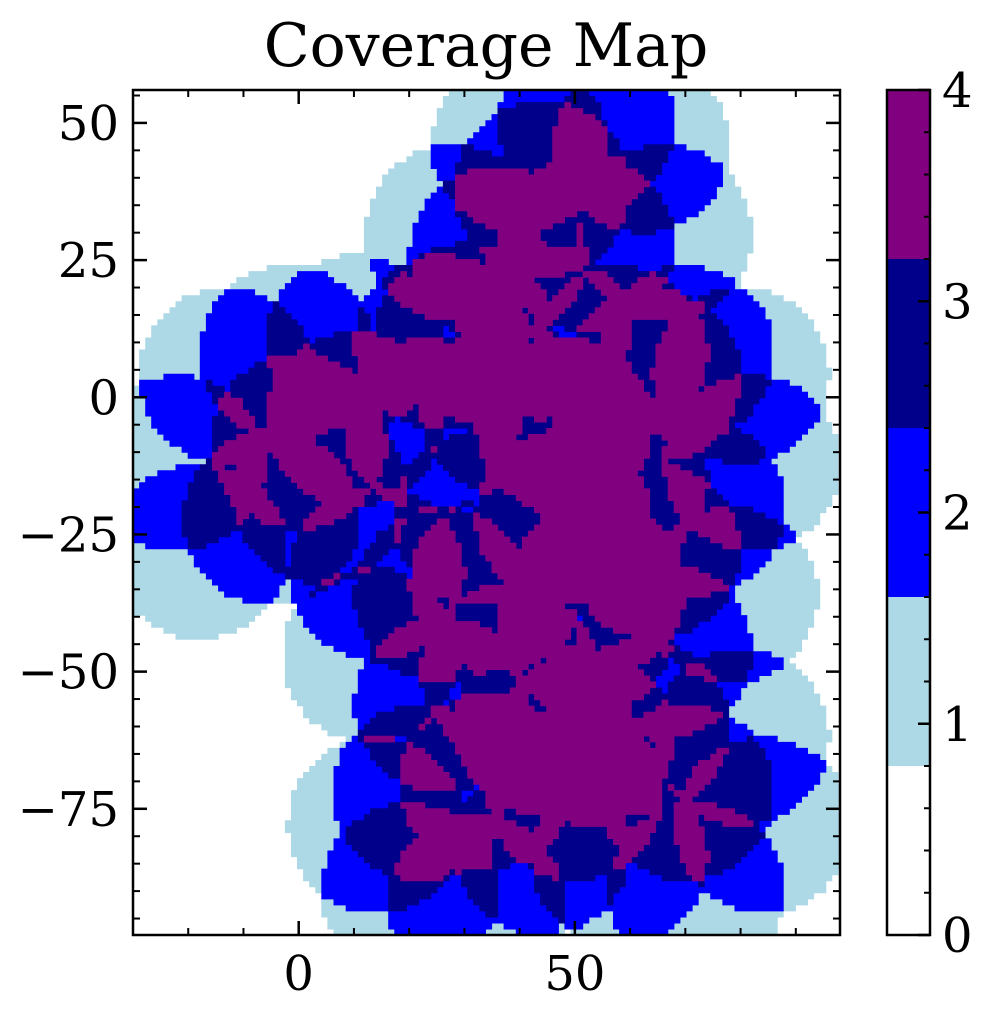 This screenshot has height=1017, width=988. What do you see at coordinates (929, 513) in the screenshot?
I see `colorbar: 0 1 2 3 4` at bounding box center [929, 513].